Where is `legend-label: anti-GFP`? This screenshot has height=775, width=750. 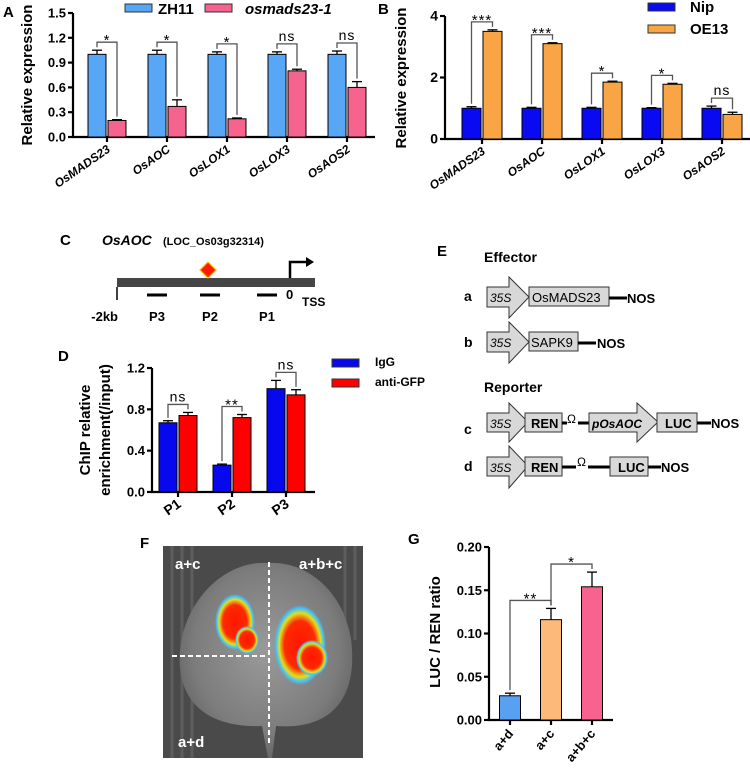
legend-label: anti-GFP is located at coordinates (400, 382).